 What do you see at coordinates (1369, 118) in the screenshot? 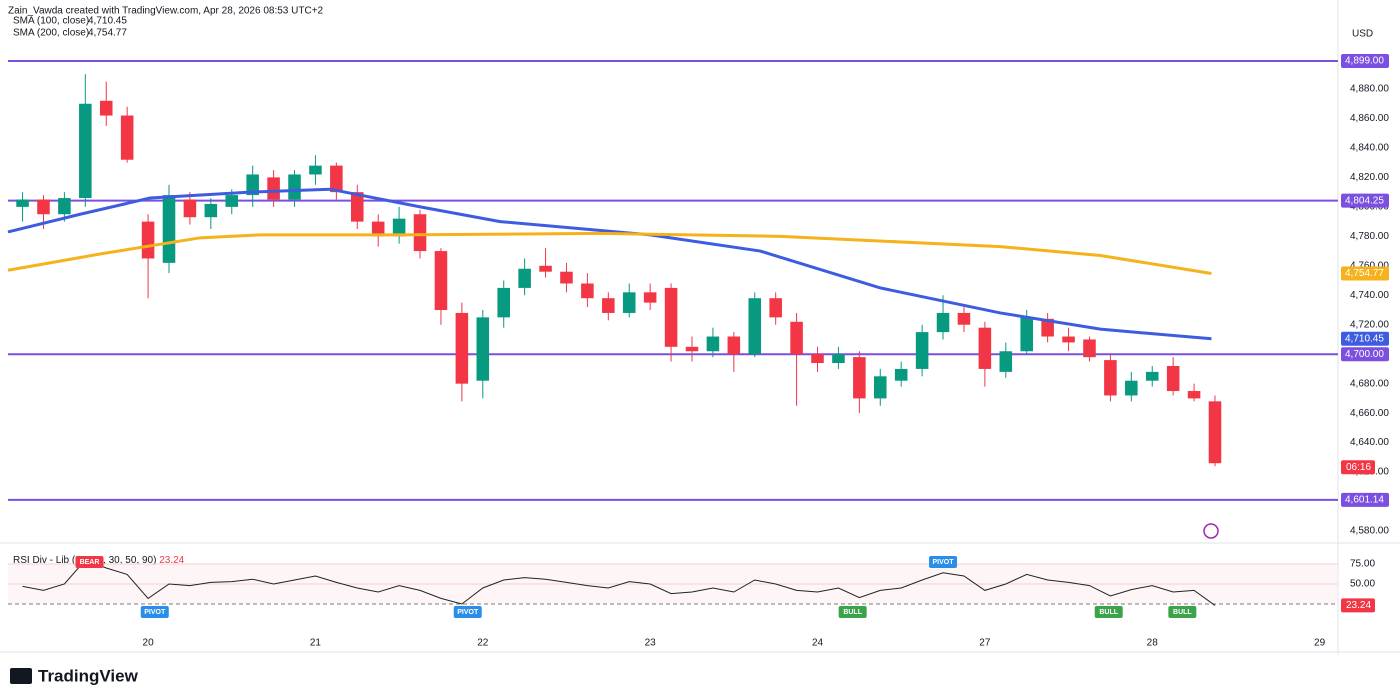
I see `y-tick-label: 4,860.00` at bounding box center [1369, 118].